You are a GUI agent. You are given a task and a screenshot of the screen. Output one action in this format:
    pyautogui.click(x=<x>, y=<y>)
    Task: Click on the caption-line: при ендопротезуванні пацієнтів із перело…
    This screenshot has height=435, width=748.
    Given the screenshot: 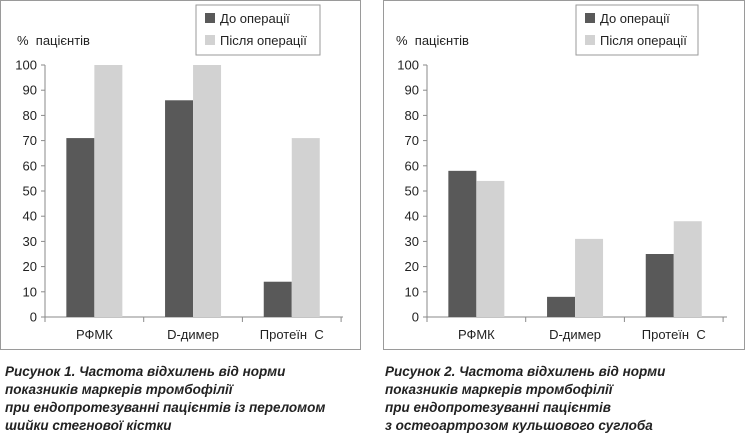 What is the action you would take?
    pyautogui.click(x=165, y=407)
    